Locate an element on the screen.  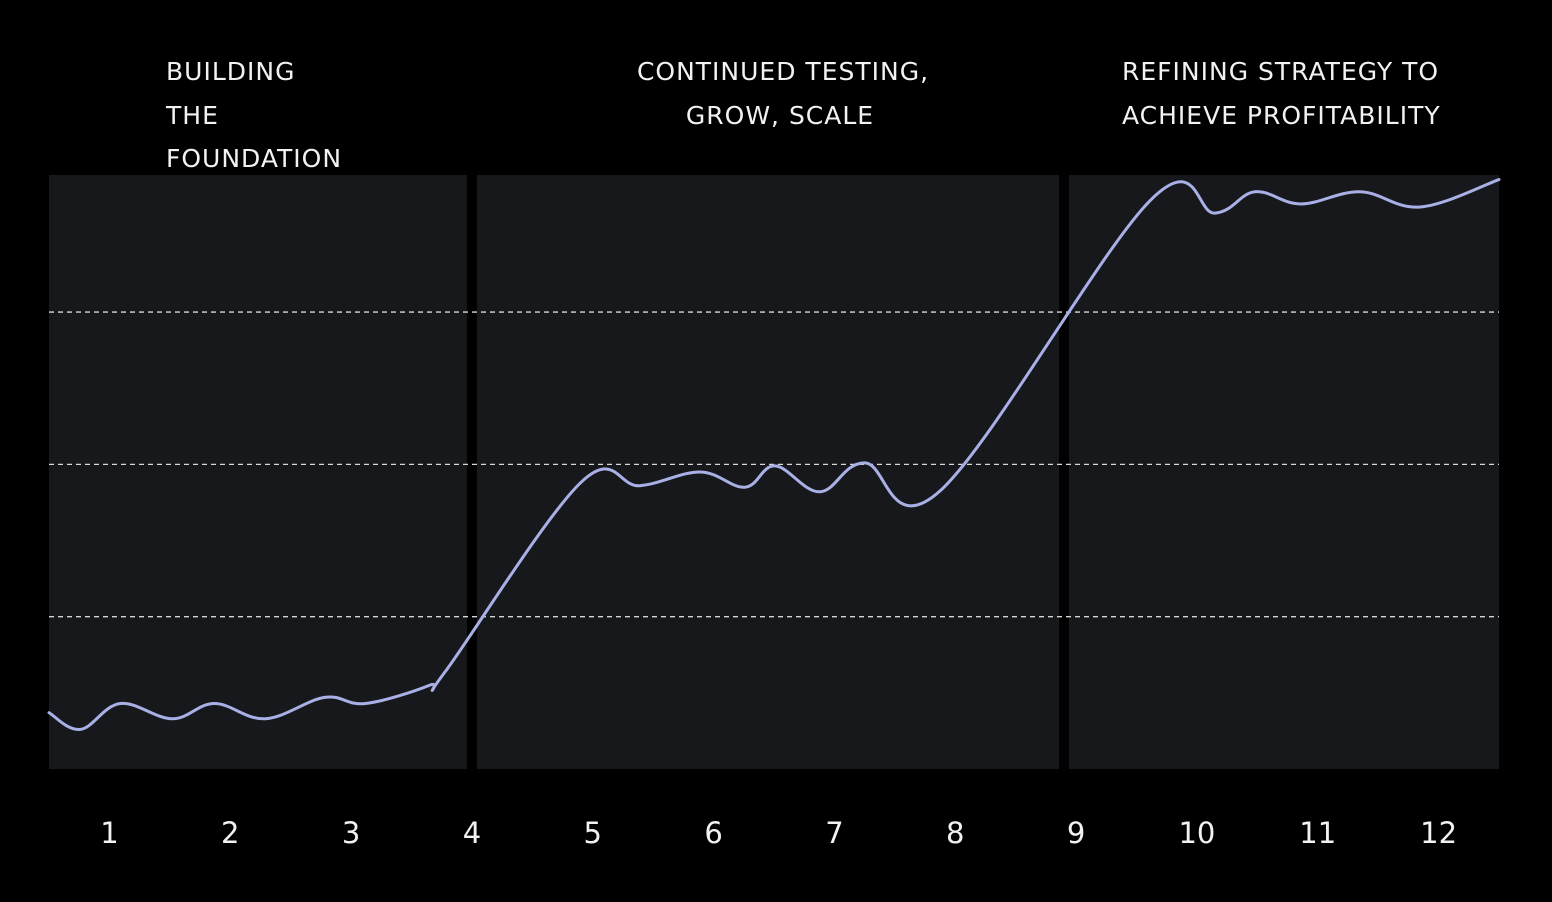
x-tick-label: 11 is located at coordinates (1317, 833).